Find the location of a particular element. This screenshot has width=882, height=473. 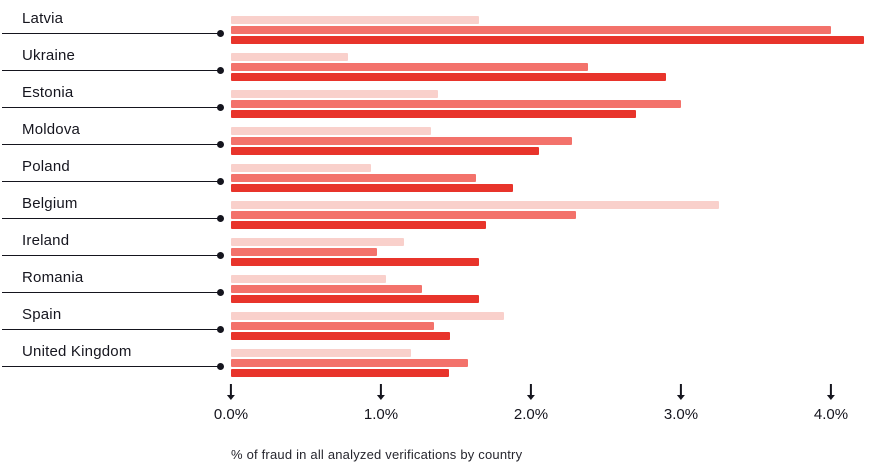

x-axis-tick: 0.0% is located at coordinates (231, 403).